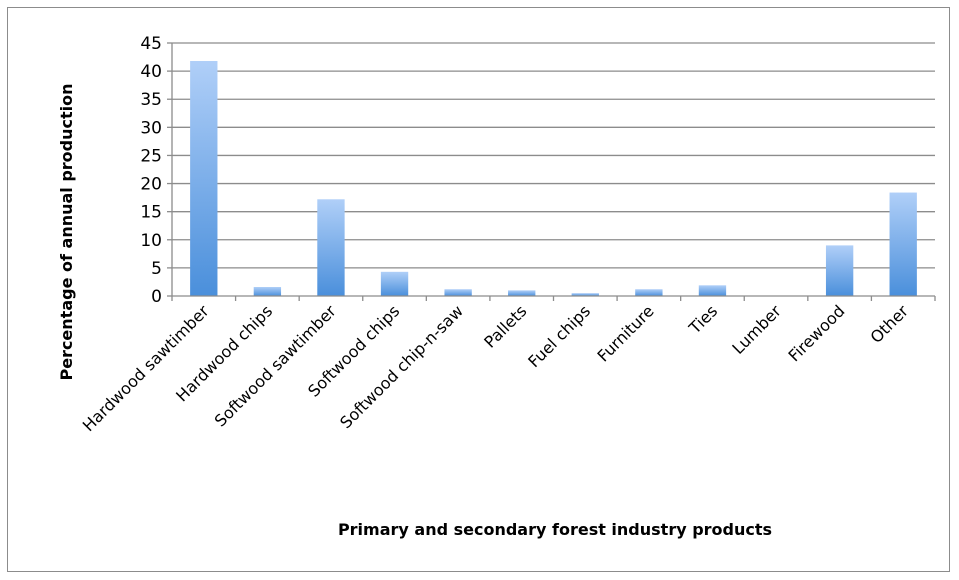  What do you see at coordinates (146, 368) in the screenshot?
I see `x-tick-label: Hardwood sawtimber` at bounding box center [146, 368].